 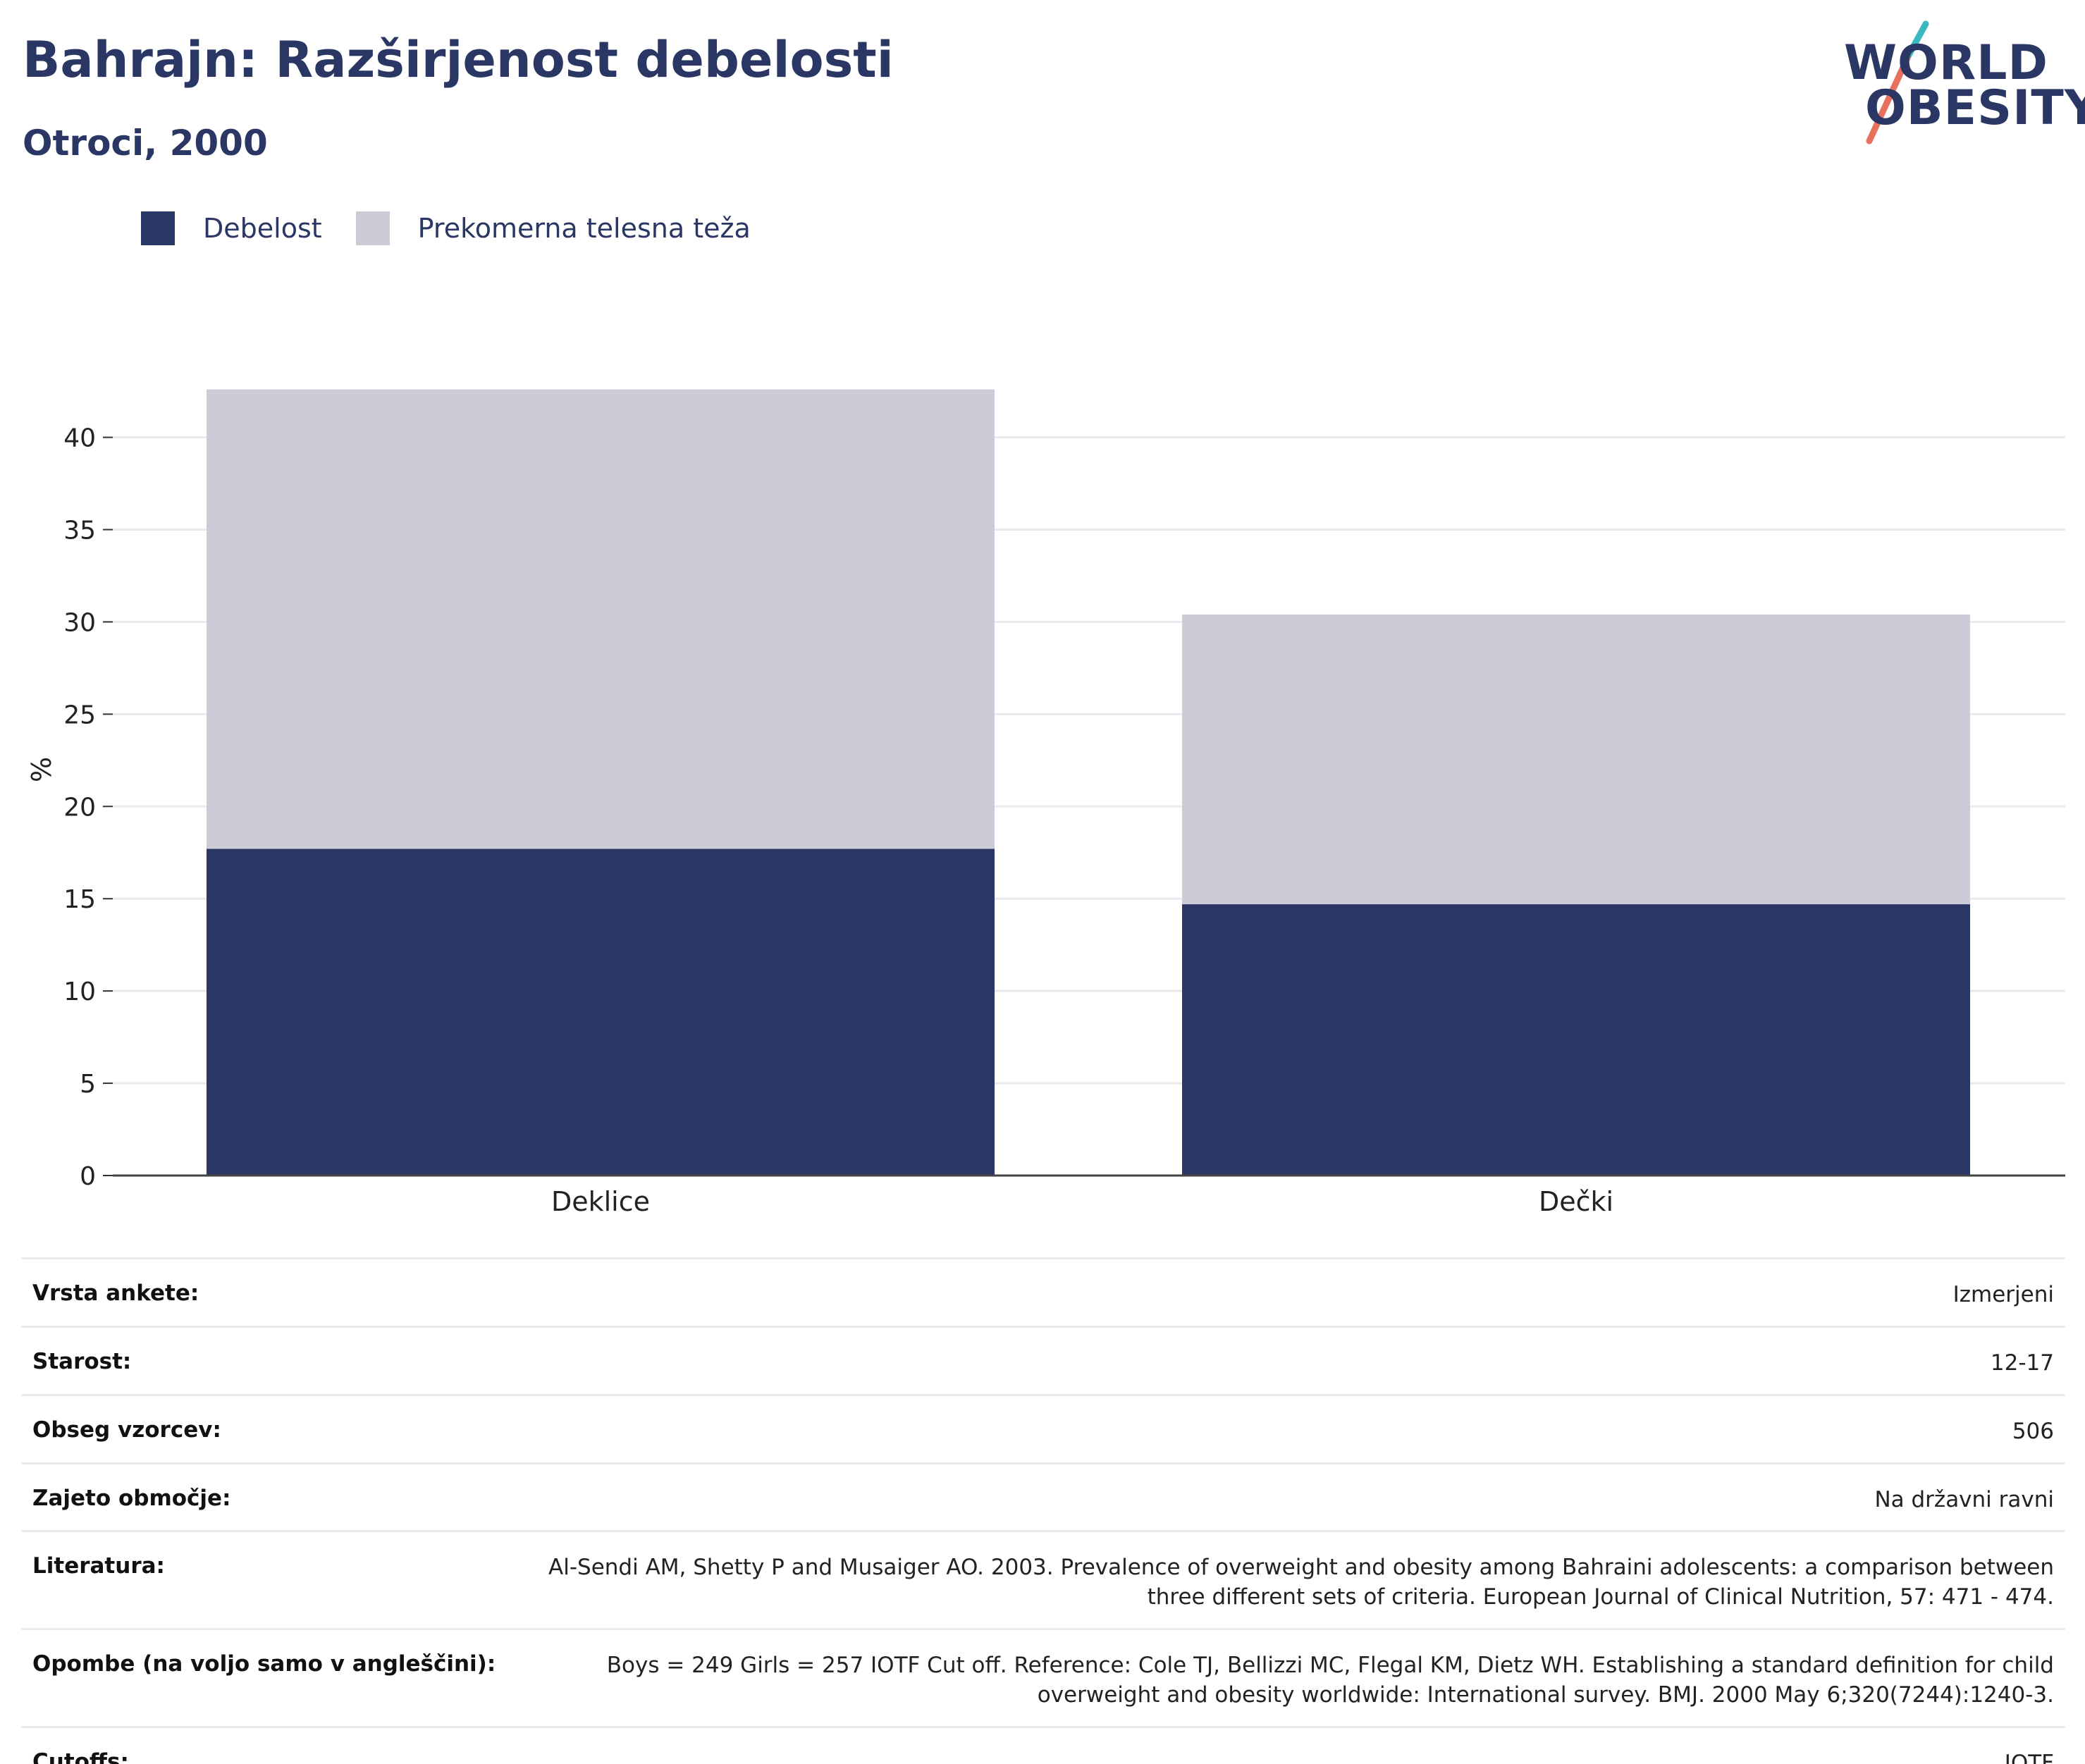 What do you see at coordinates (1043, 1362) in the screenshot?
I see `meta-row: Starost: 12-17` at bounding box center [1043, 1362].